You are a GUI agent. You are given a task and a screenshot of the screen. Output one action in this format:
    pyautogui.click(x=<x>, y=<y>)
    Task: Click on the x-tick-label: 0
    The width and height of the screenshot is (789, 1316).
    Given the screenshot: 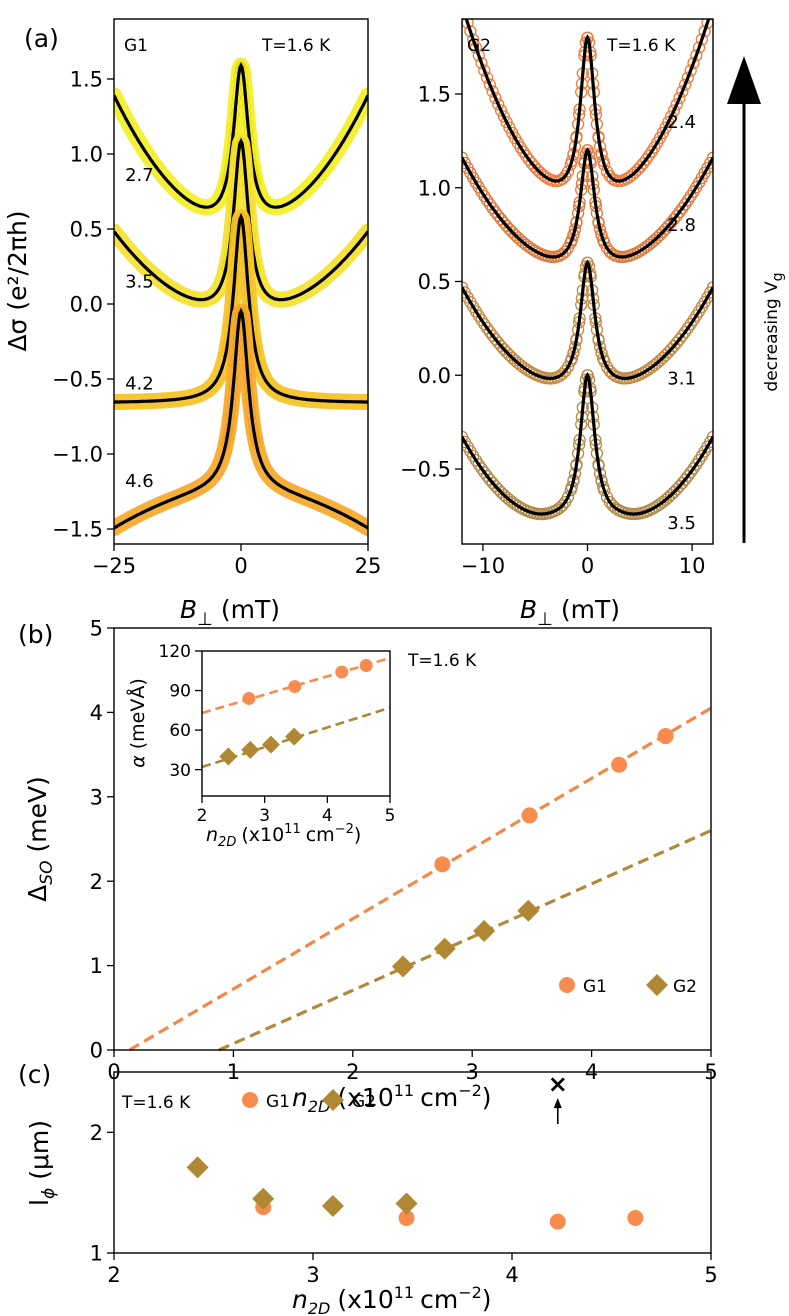 What is the action you would take?
    pyautogui.click(x=240, y=566)
    